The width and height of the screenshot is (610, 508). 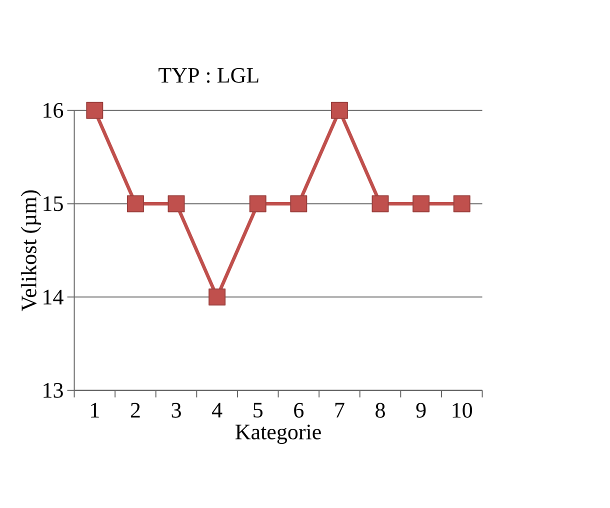 What do you see at coordinates (339, 410) in the screenshot?
I see `x-tick-label: 7` at bounding box center [339, 410].